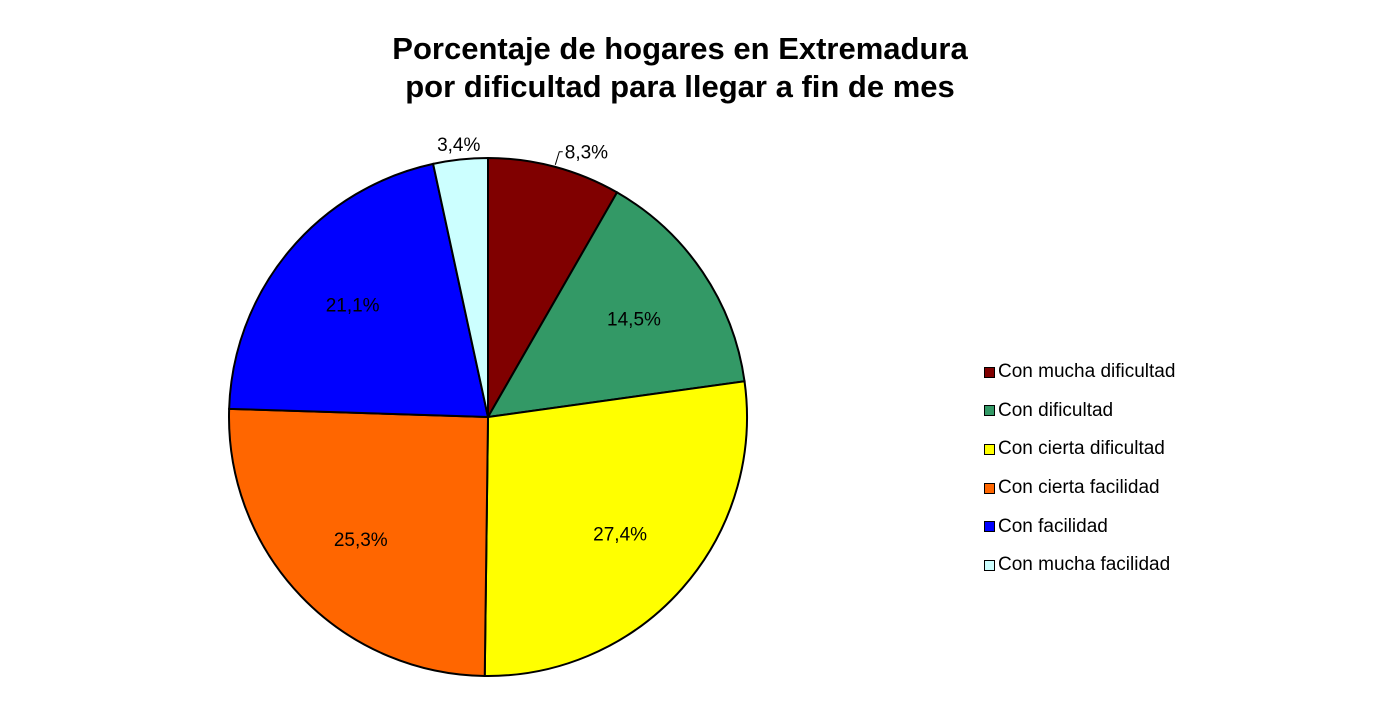 The height and width of the screenshot is (714, 1381). Describe the element at coordinates (634, 319) in the screenshot. I see `data-label-con-dificultad: 14,5%` at that location.